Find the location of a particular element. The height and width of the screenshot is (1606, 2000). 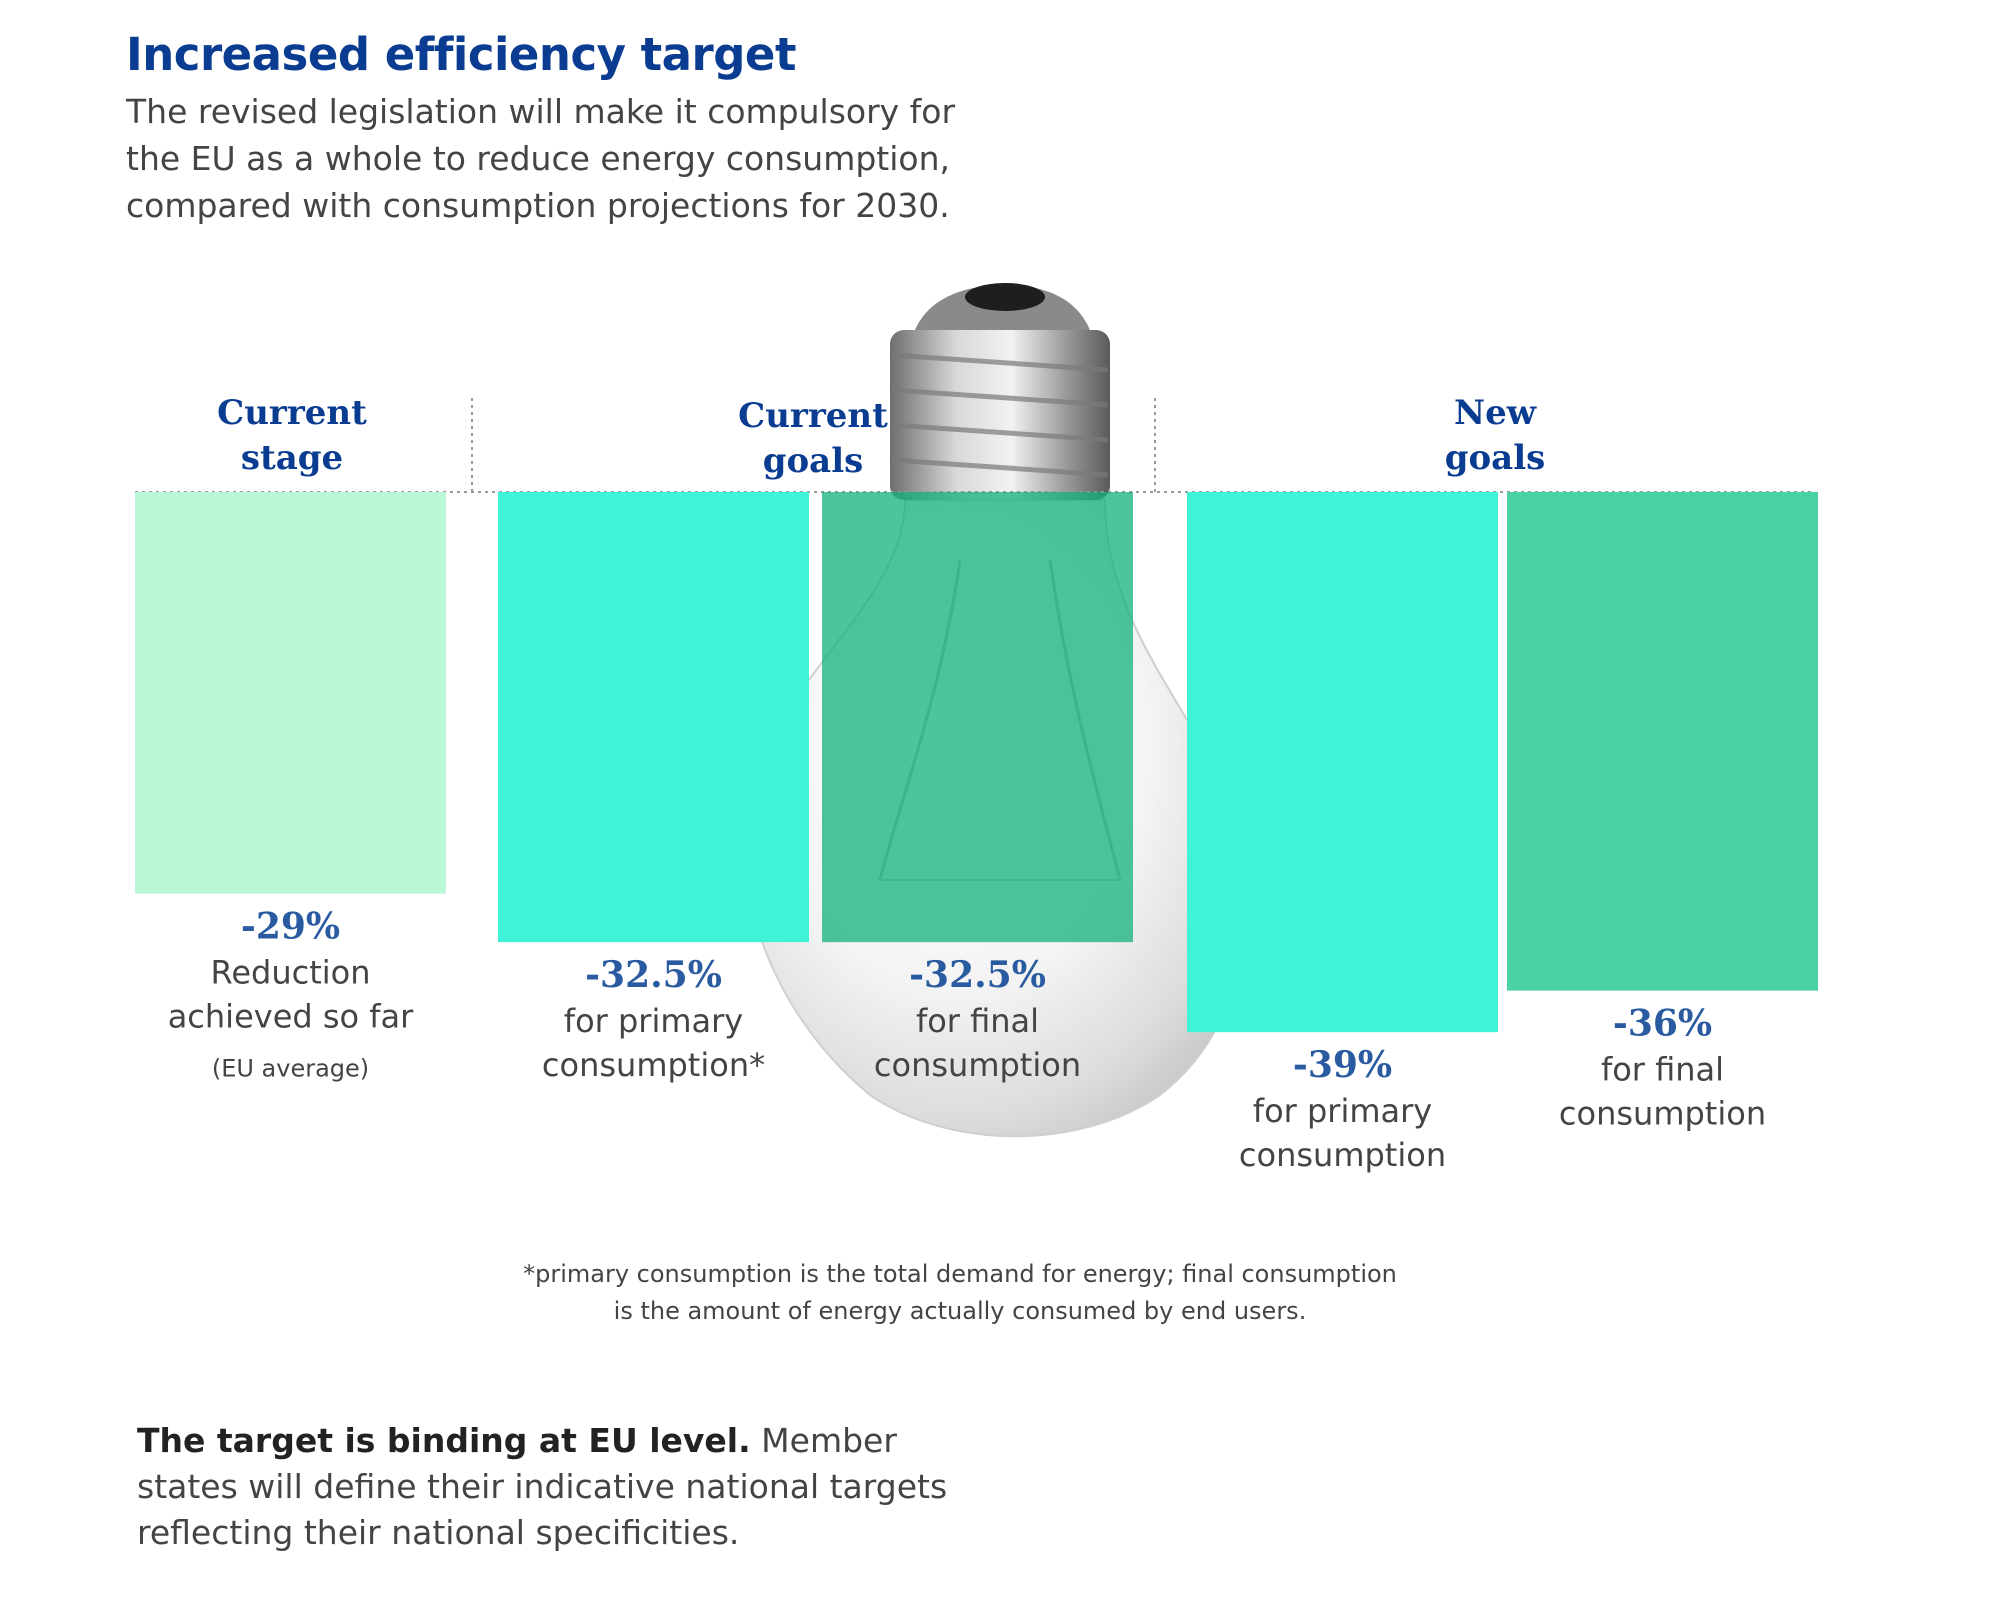

bottom-note-text: Member is located at coordinates (829, 1440).